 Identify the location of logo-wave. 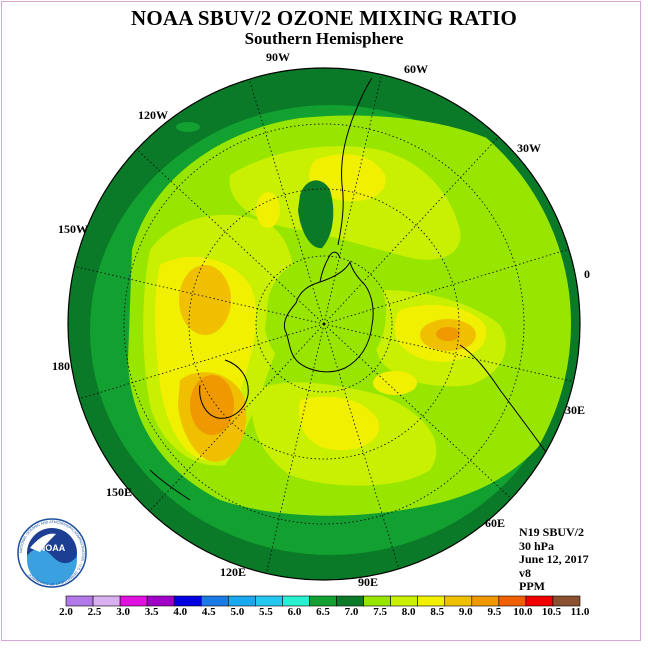
(52, 566).